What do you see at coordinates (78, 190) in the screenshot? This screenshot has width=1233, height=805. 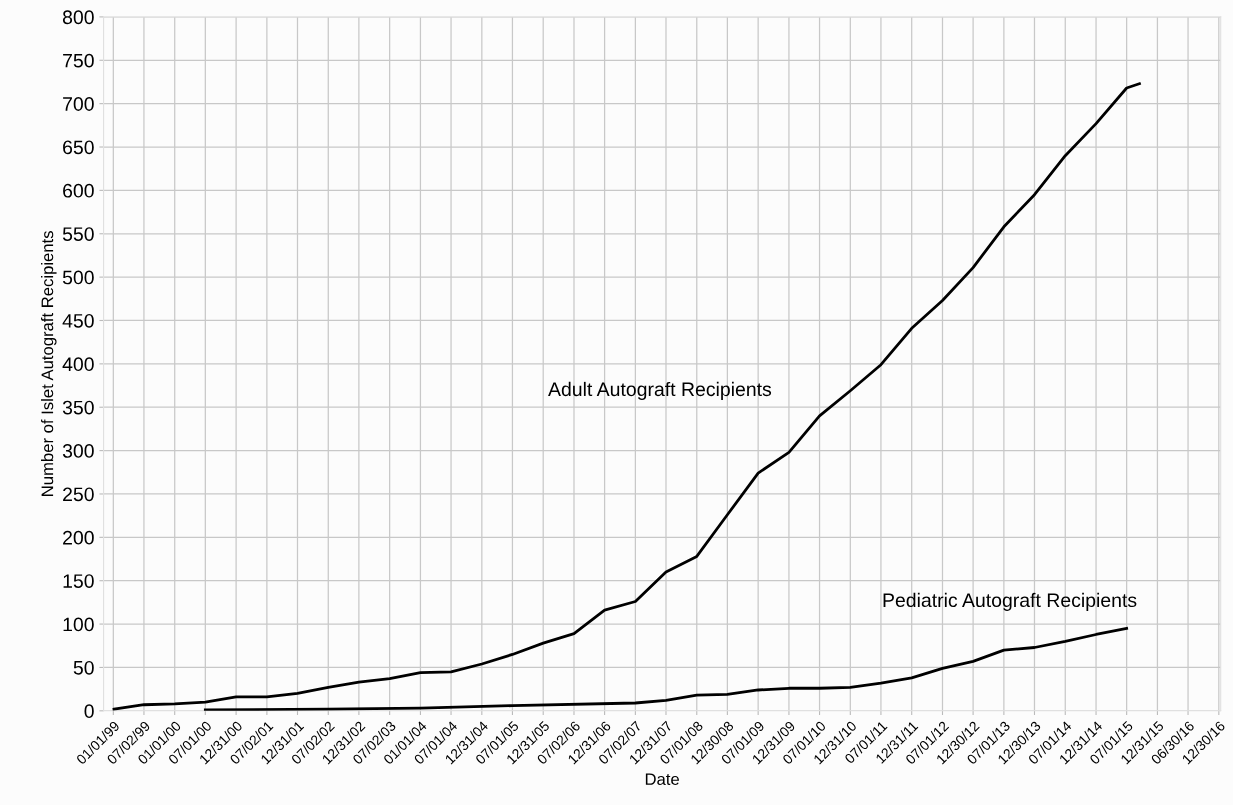 I see `y-tick-label: 600` at bounding box center [78, 190].